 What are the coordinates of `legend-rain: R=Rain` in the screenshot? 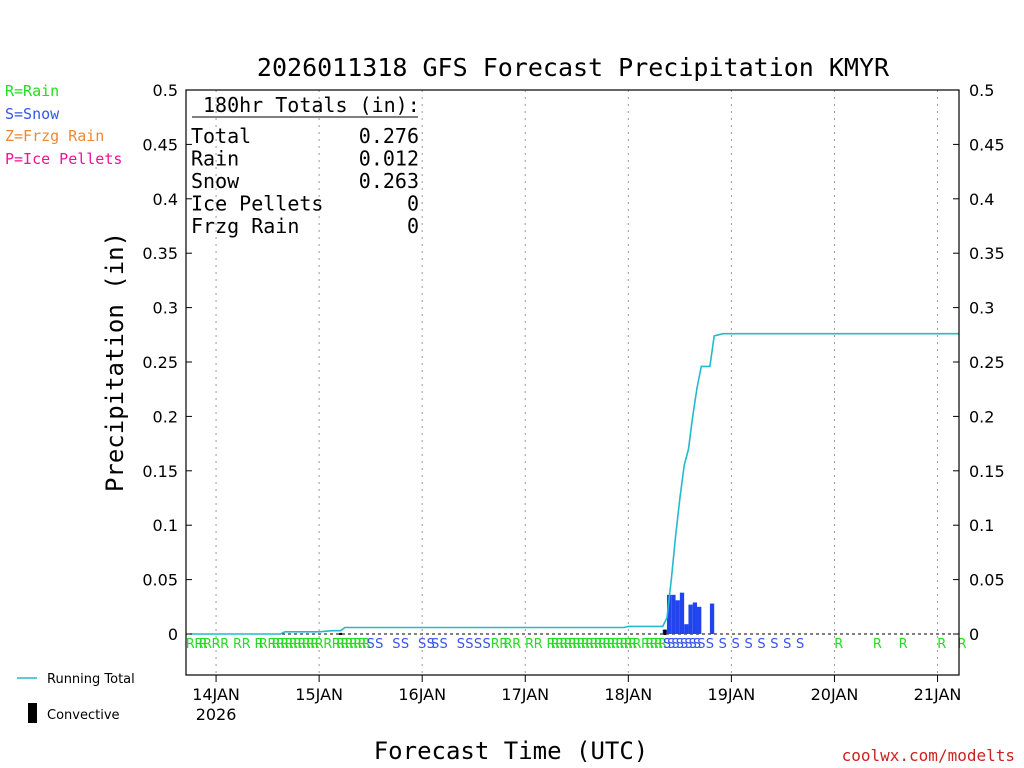 It's located at (32, 91).